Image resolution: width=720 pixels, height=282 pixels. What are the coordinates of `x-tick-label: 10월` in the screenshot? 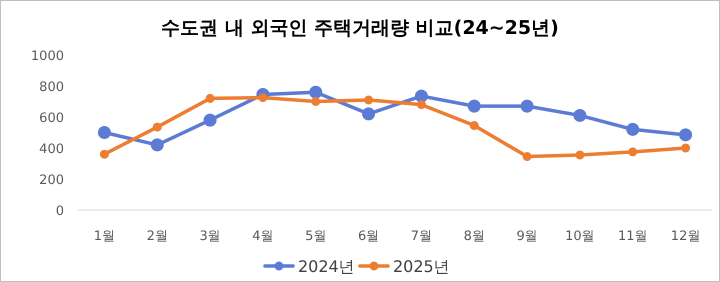 It's located at (580, 236).